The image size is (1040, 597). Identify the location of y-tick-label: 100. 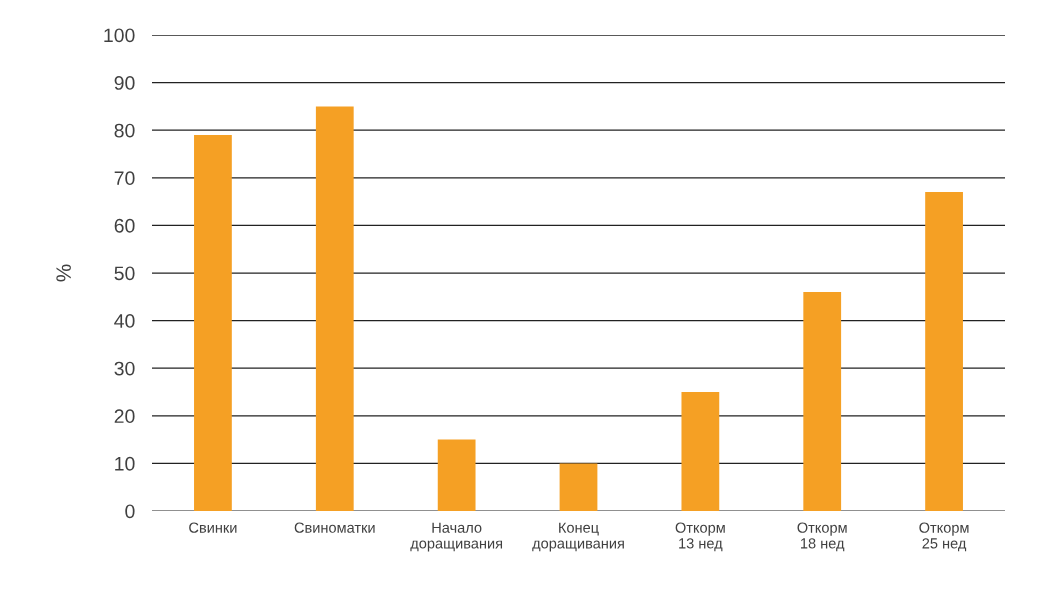
(119, 35).